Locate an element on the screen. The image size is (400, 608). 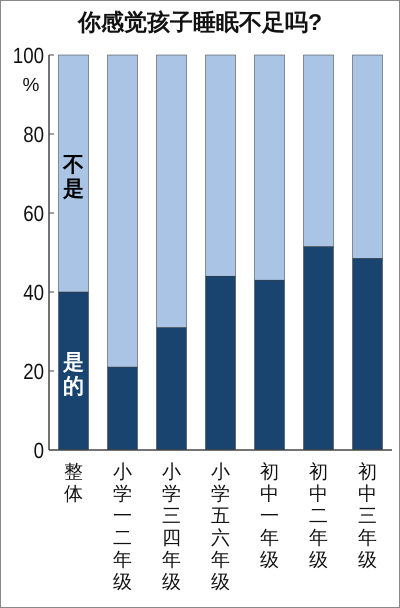
y-tick-label: 40 is located at coordinates (33, 294).